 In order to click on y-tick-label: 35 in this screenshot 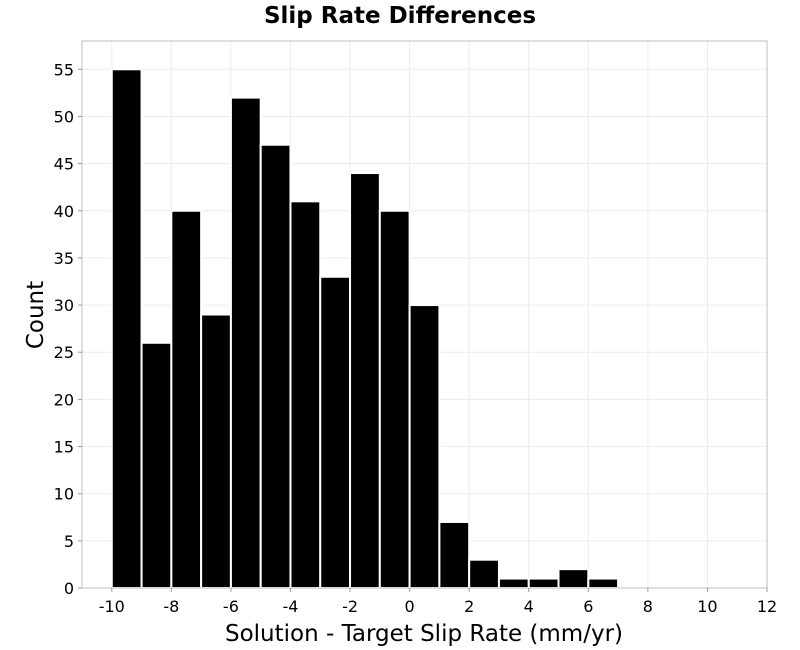, I will do `click(64, 258)`.